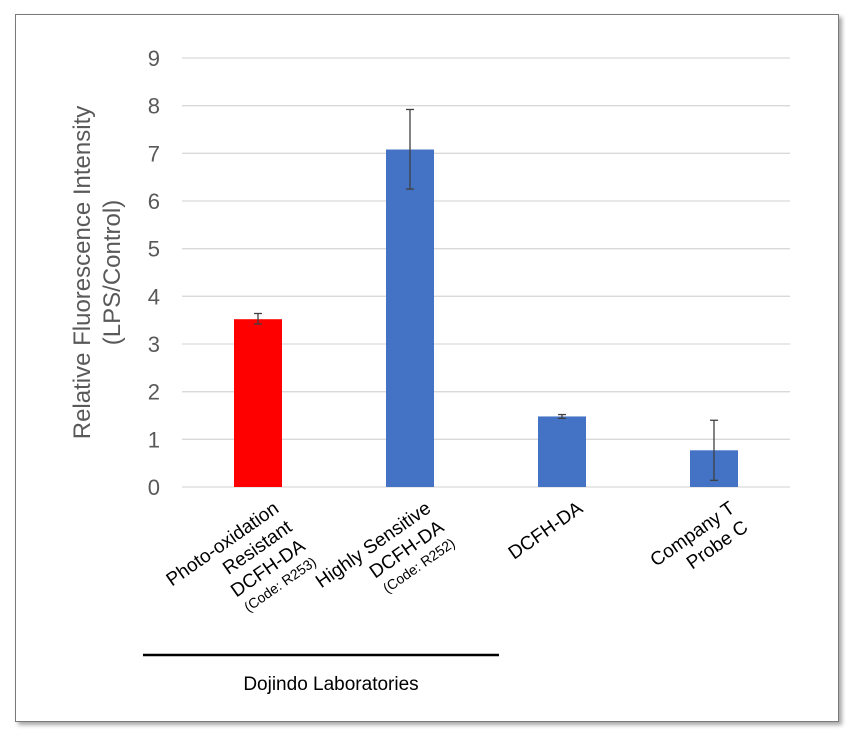  I want to click on category-label: Company TProbe C, so click(700, 544).